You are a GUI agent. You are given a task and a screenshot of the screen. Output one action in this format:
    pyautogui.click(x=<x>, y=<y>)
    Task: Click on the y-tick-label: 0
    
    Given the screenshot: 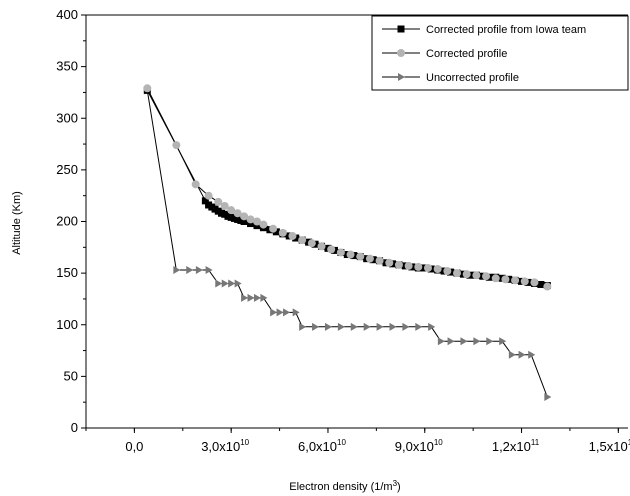 What is the action you would take?
    pyautogui.click(x=74, y=427)
    